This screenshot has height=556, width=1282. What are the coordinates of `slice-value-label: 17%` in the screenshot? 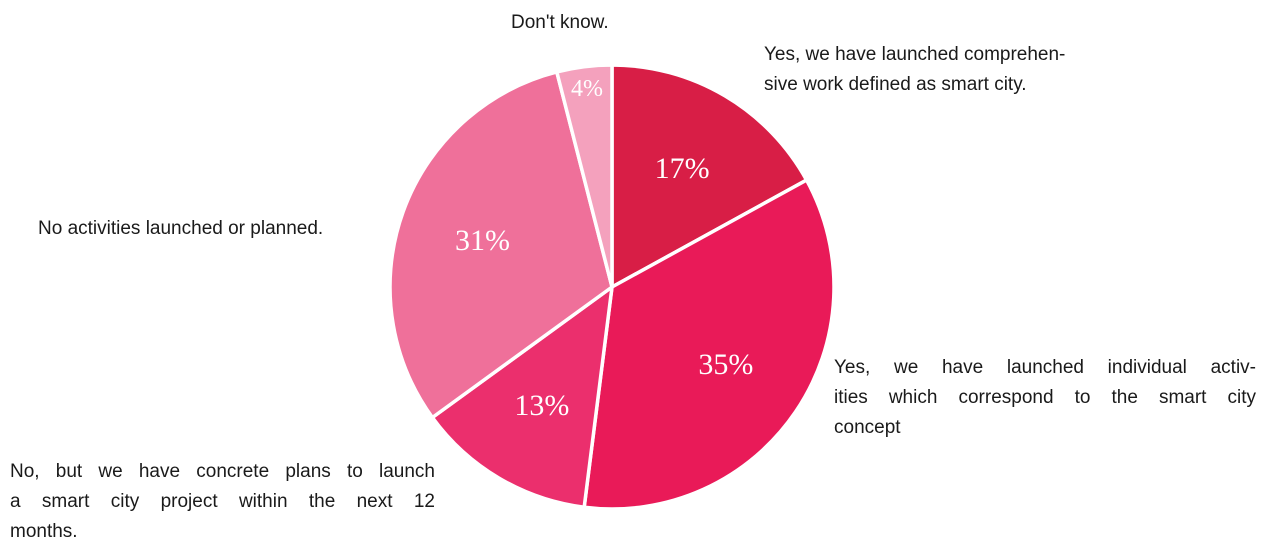 It's located at (682, 168).